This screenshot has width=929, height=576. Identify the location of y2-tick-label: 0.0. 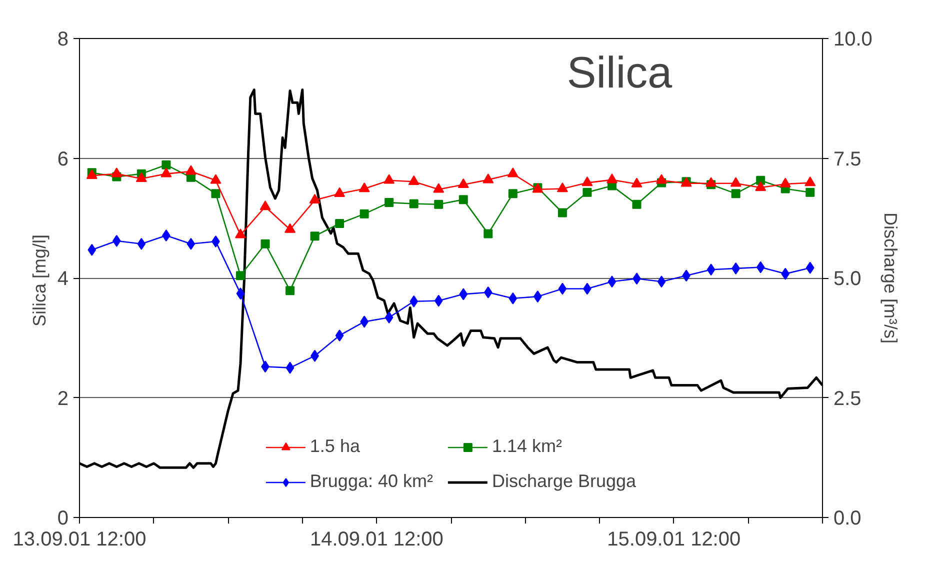
(848, 519).